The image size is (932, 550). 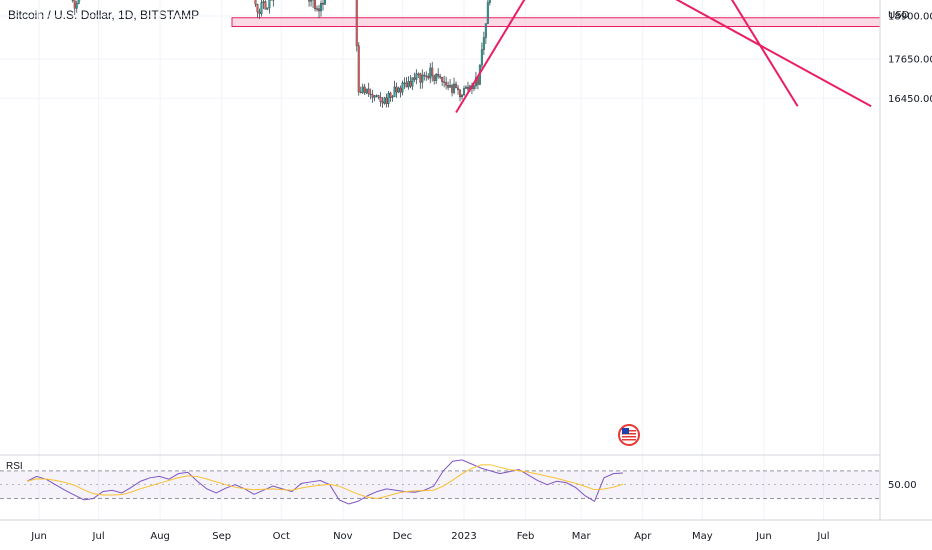 I want to click on rsi-ma-line, so click(x=325, y=482).